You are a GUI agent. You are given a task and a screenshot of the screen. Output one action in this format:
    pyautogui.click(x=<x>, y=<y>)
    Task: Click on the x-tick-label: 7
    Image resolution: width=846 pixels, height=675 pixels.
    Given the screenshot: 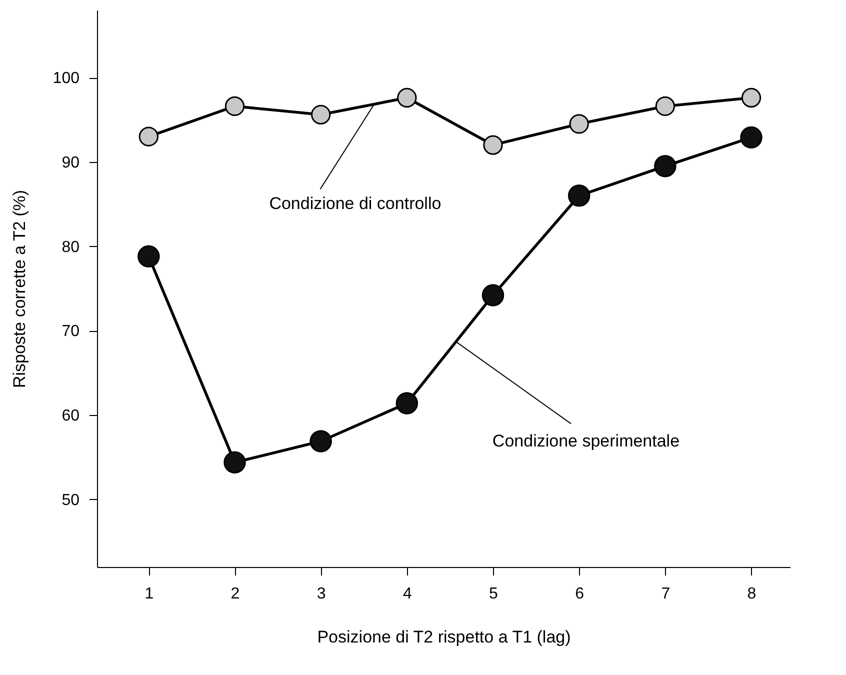 What is the action you would take?
    pyautogui.click(x=665, y=594)
    